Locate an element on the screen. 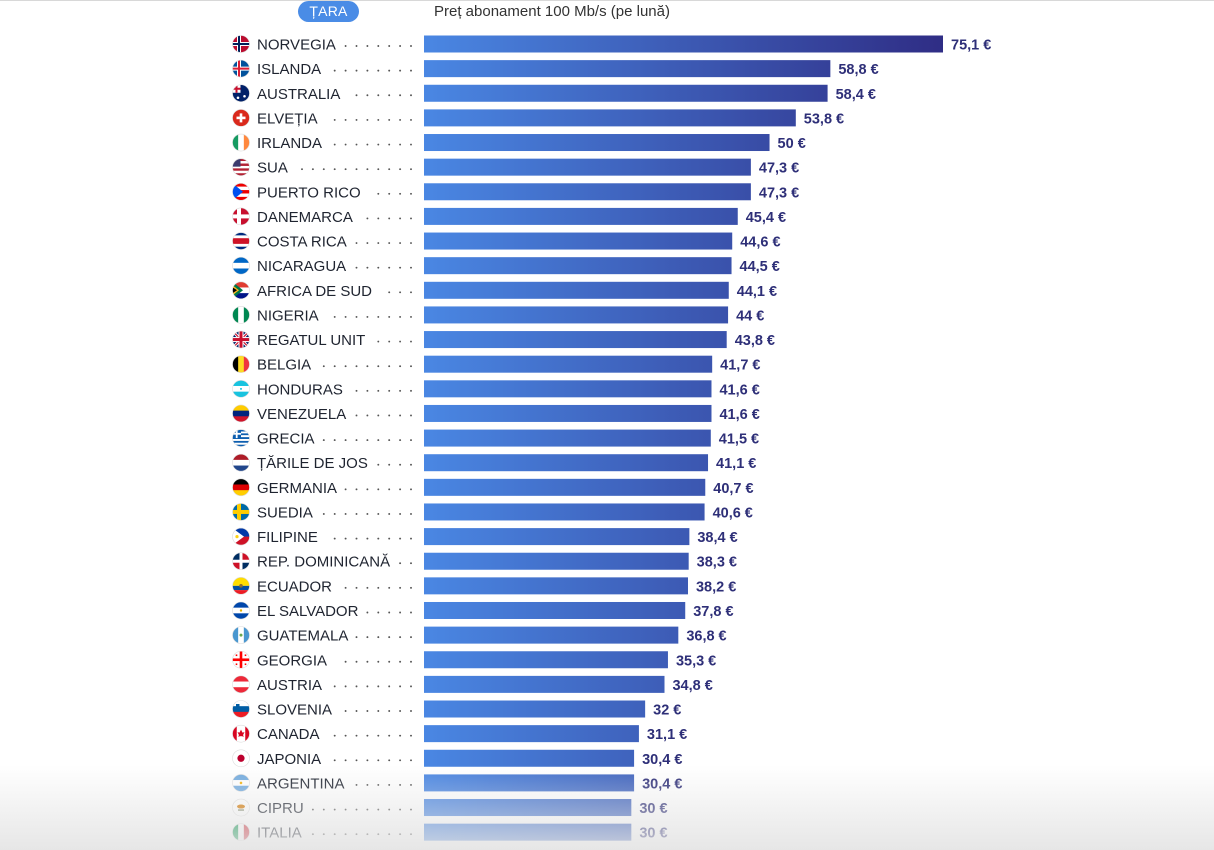  country-label: NICARAGUA is located at coordinates (301, 266).